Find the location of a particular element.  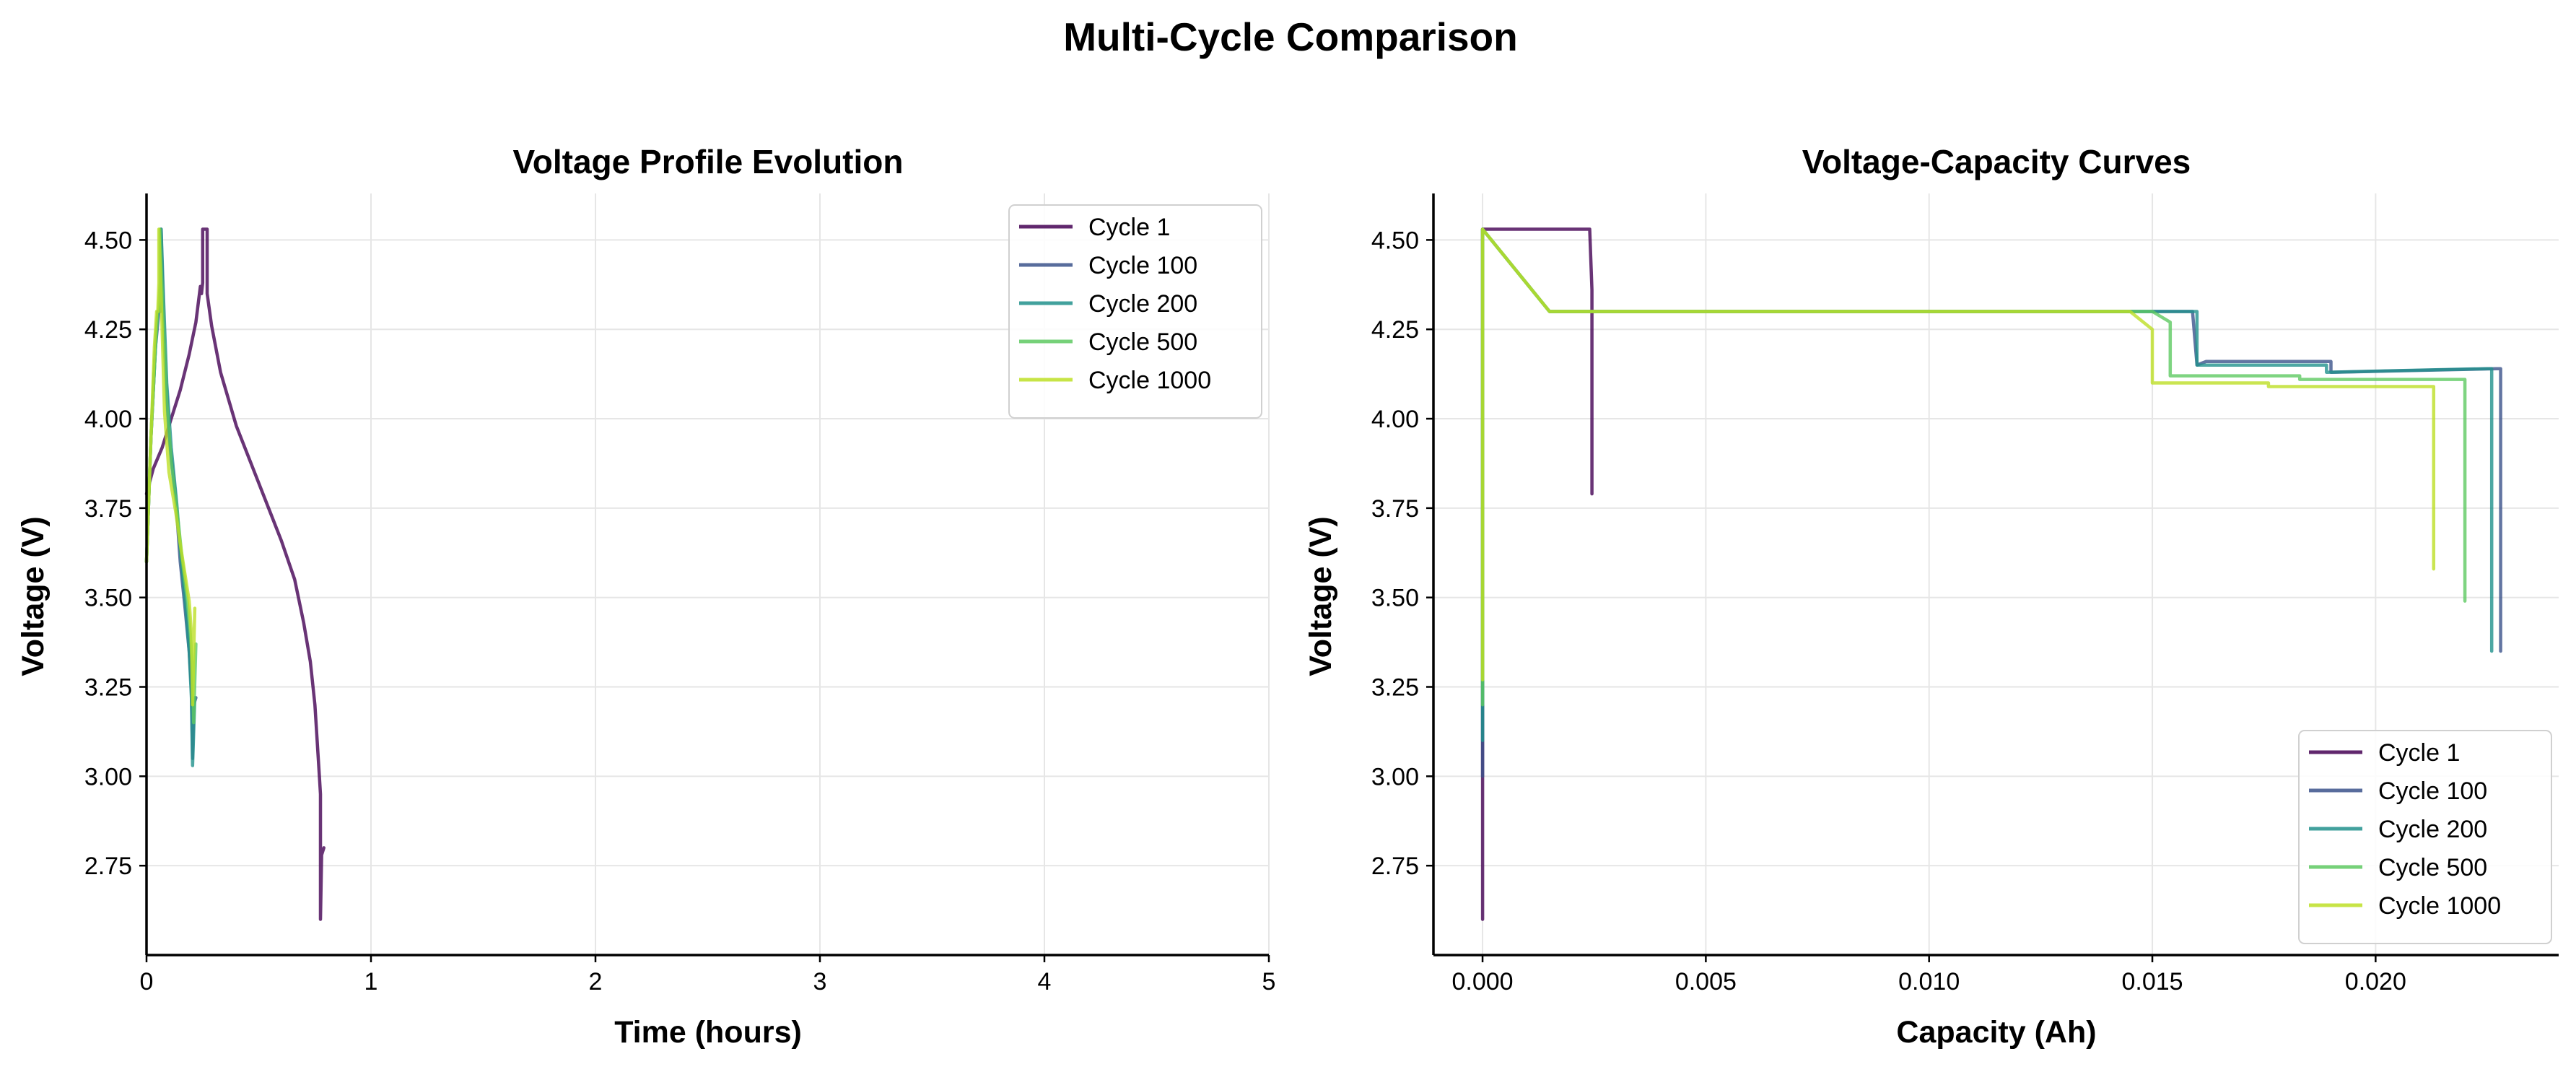

x-axis-label: Time (hours) is located at coordinates (708, 1032).